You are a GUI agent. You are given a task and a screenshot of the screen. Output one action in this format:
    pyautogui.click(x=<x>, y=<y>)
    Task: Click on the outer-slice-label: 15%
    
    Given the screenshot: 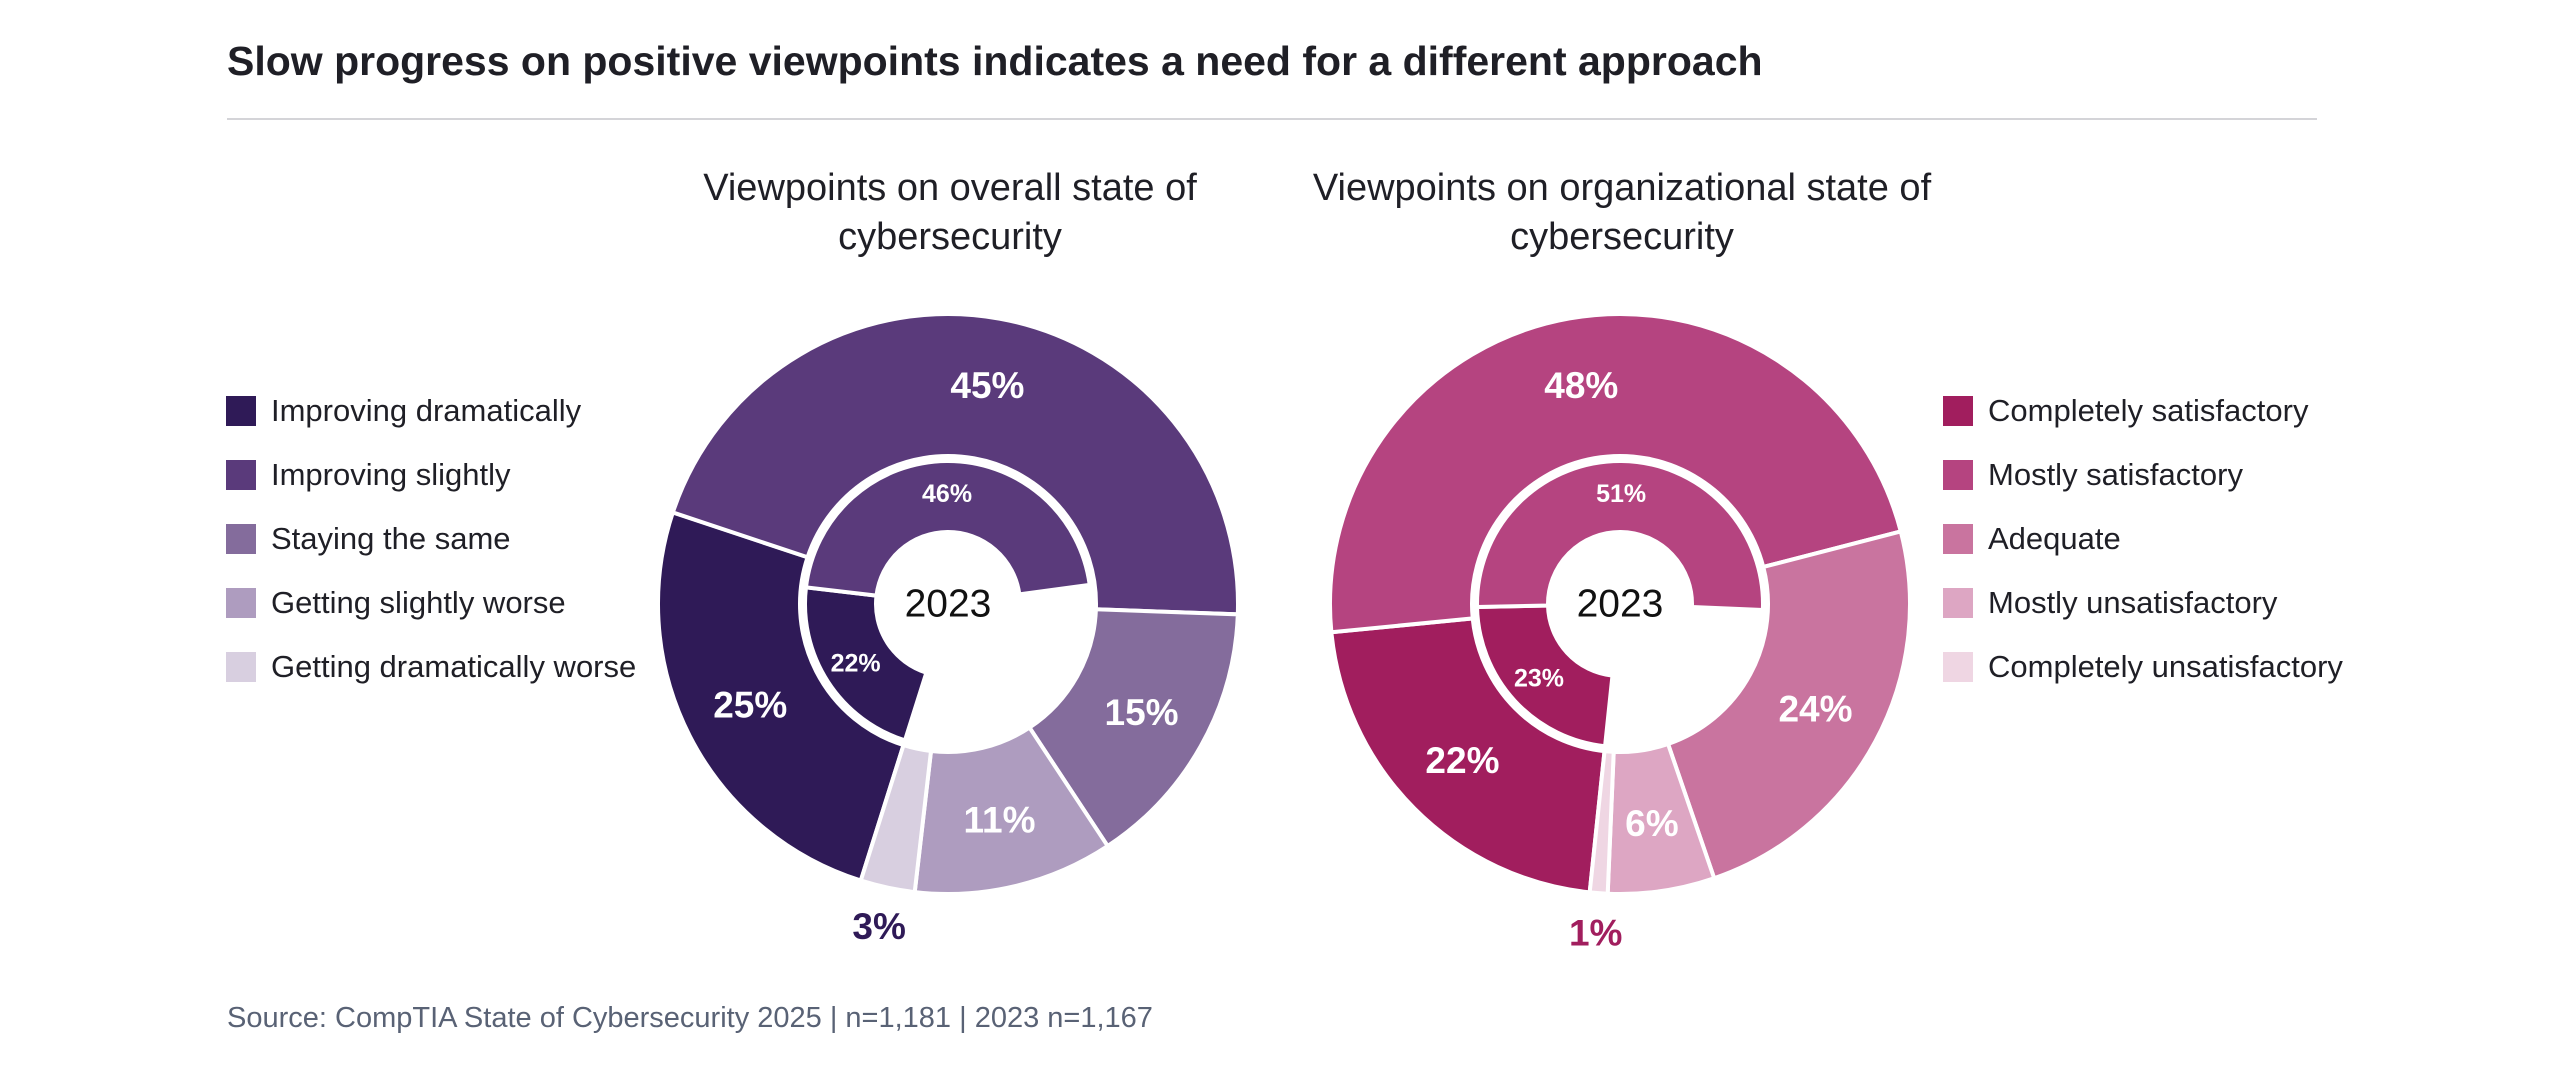 What is the action you would take?
    pyautogui.click(x=1142, y=712)
    